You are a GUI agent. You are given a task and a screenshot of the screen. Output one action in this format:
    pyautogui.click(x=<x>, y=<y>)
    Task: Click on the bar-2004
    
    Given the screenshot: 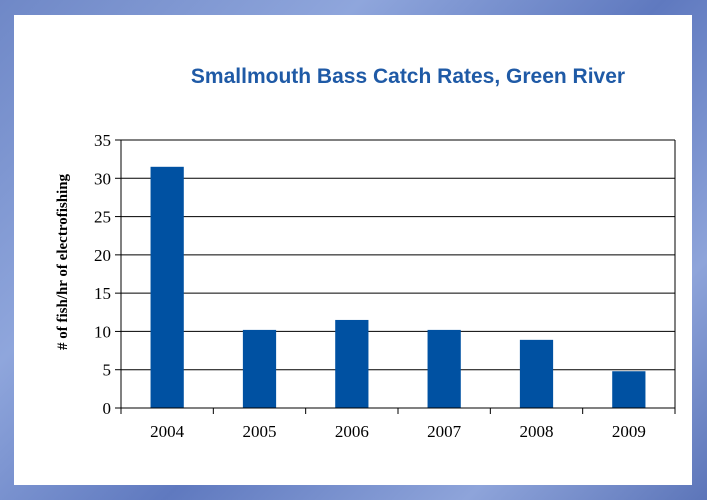 What is the action you would take?
    pyautogui.click(x=167, y=287)
    